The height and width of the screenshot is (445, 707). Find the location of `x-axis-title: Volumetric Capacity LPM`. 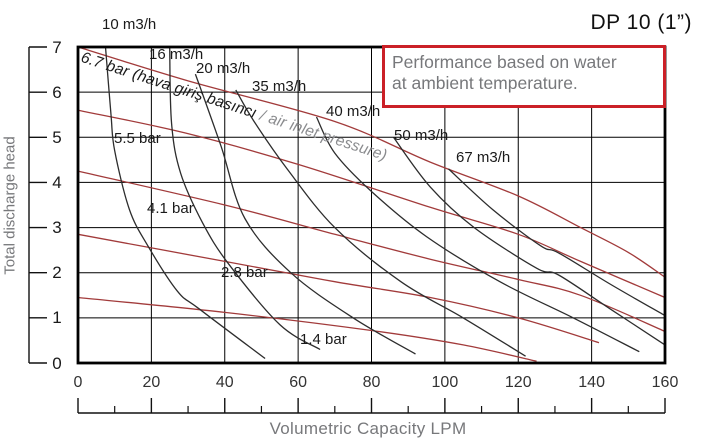

x-axis-title: Volumetric Capacity LPM is located at coordinates (368, 428).